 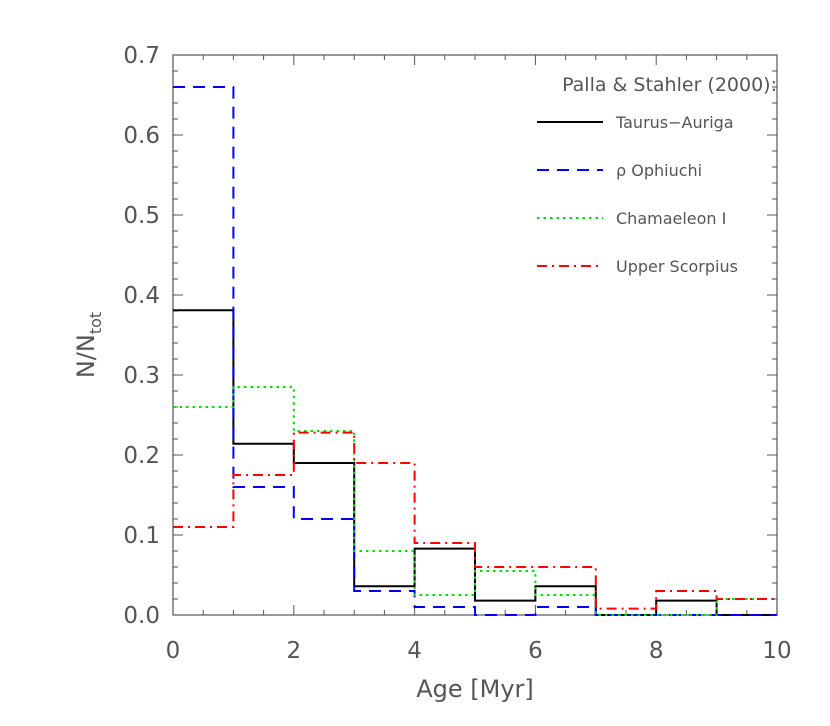 What do you see at coordinates (173, 651) in the screenshot?
I see `x-tick-label: 0` at bounding box center [173, 651].